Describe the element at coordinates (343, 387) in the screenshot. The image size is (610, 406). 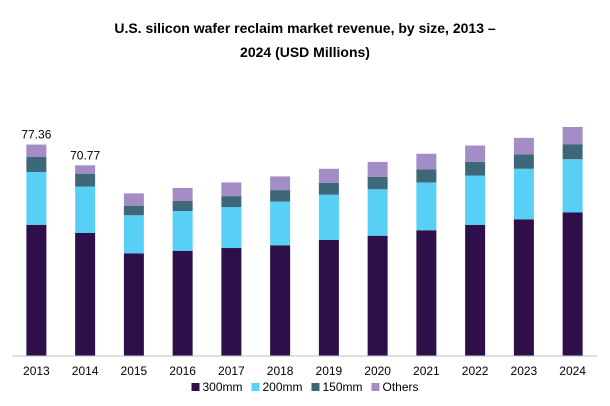
I see `legend-label-150mm: 150mm` at that location.